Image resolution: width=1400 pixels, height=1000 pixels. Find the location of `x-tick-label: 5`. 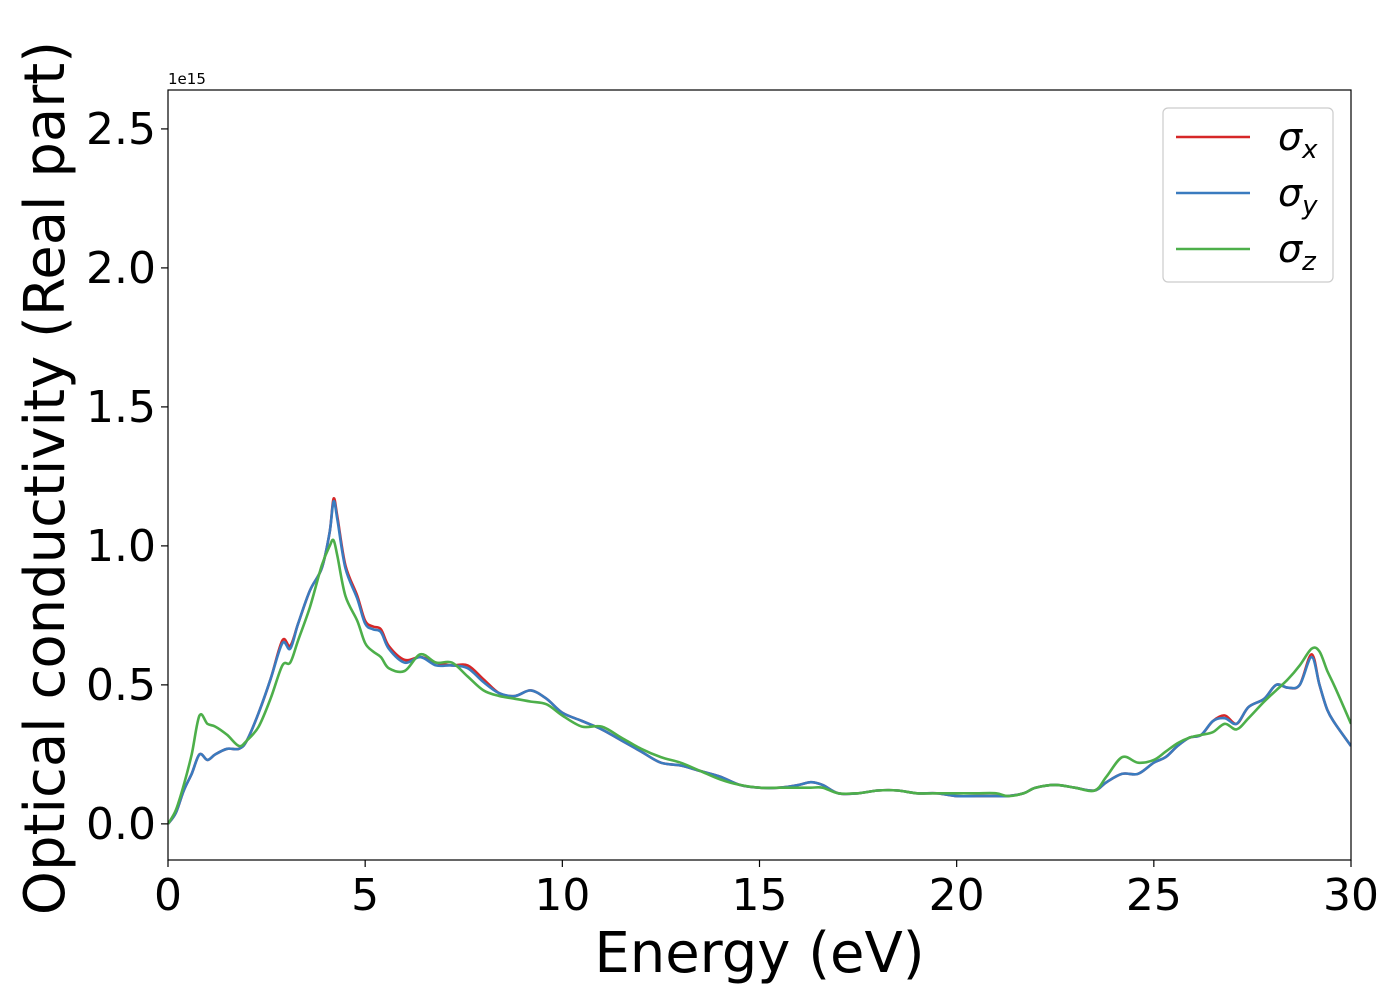

x-tick-label: 5 is located at coordinates (365, 895).